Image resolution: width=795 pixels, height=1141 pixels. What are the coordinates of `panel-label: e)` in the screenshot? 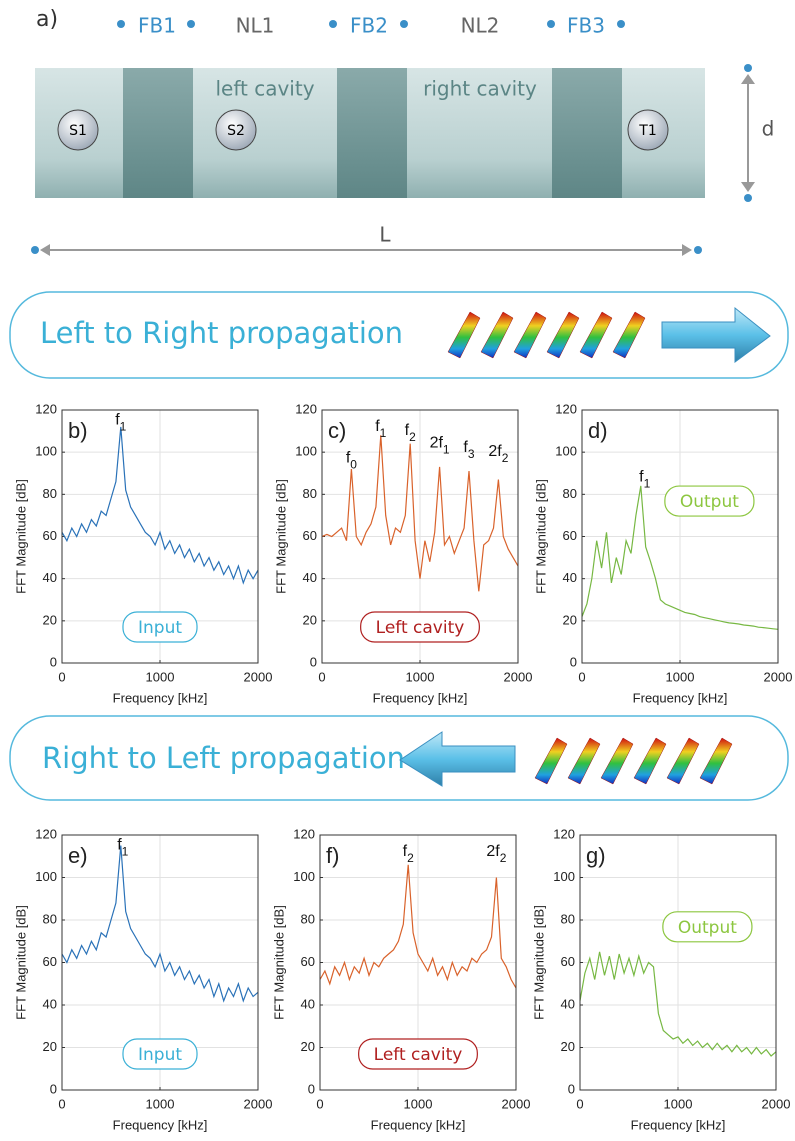 It's located at (78, 855).